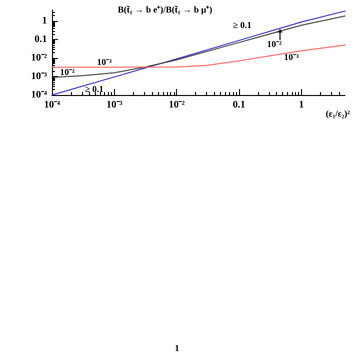  I want to click on y-tick-label: 1, so click(44, 21).